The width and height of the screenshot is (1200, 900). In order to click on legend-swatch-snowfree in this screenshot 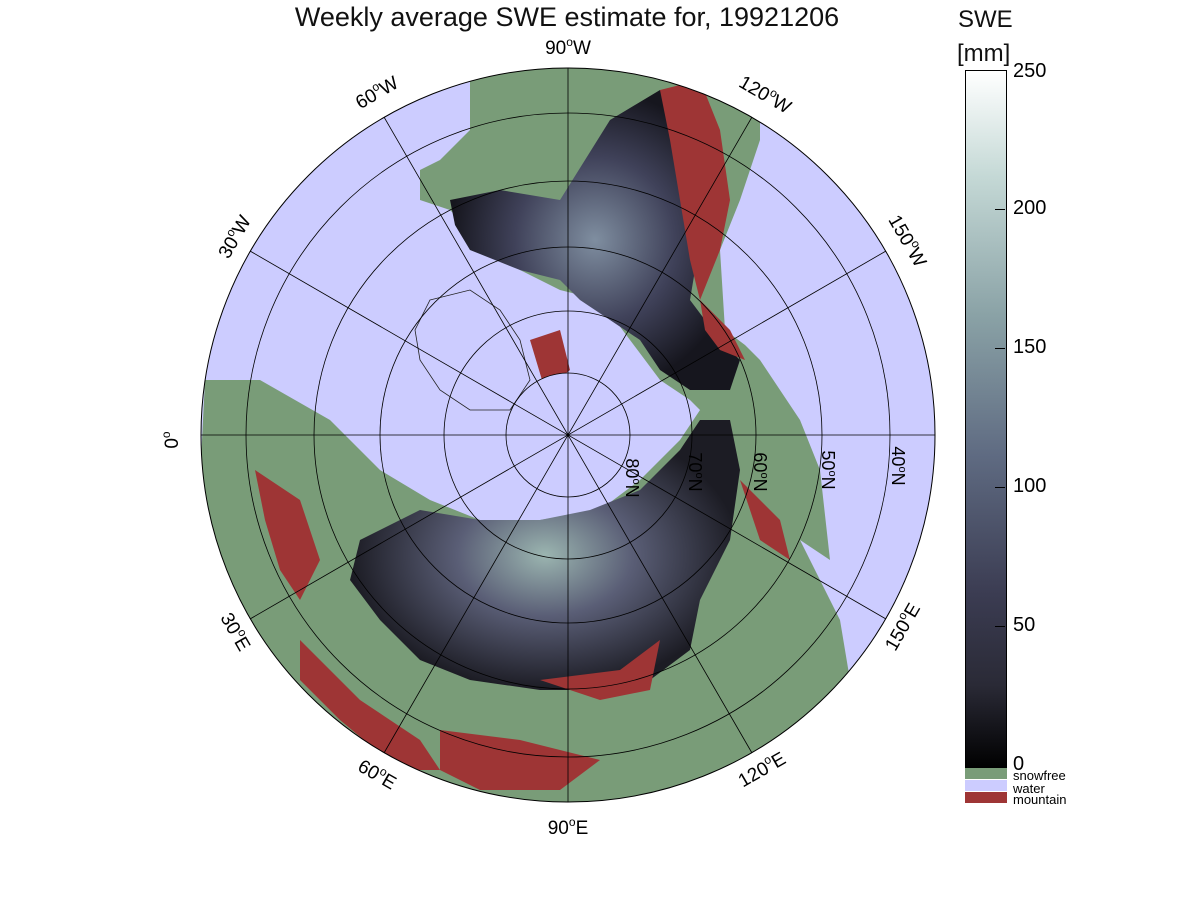, I will do `click(986, 773)`.